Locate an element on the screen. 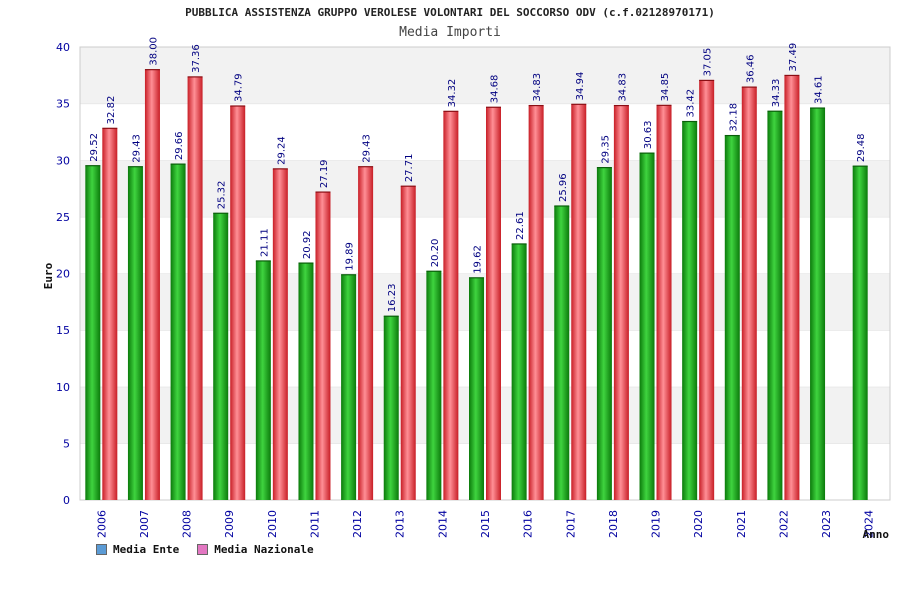 The width and height of the screenshot is (900, 600). y-axis: 0 5 10 15 20 25 30 35 40 is located at coordinates (63, 274).